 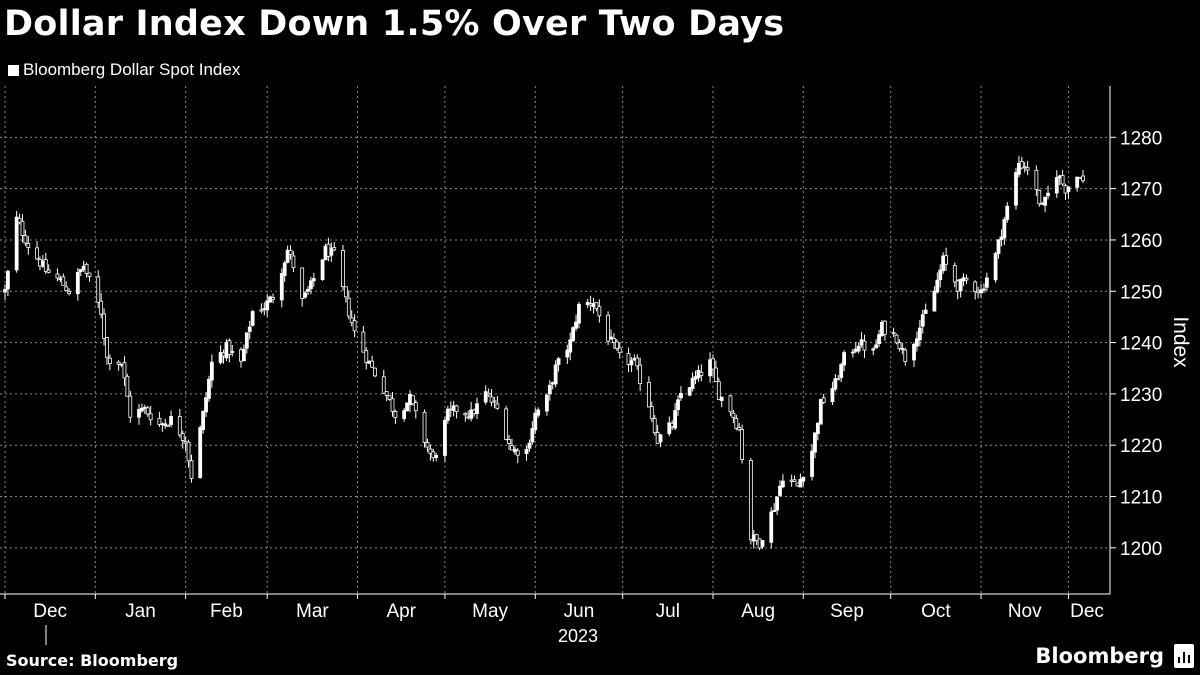 What do you see at coordinates (1141, 498) in the screenshot?
I see `y-tick-label: 1210` at bounding box center [1141, 498].